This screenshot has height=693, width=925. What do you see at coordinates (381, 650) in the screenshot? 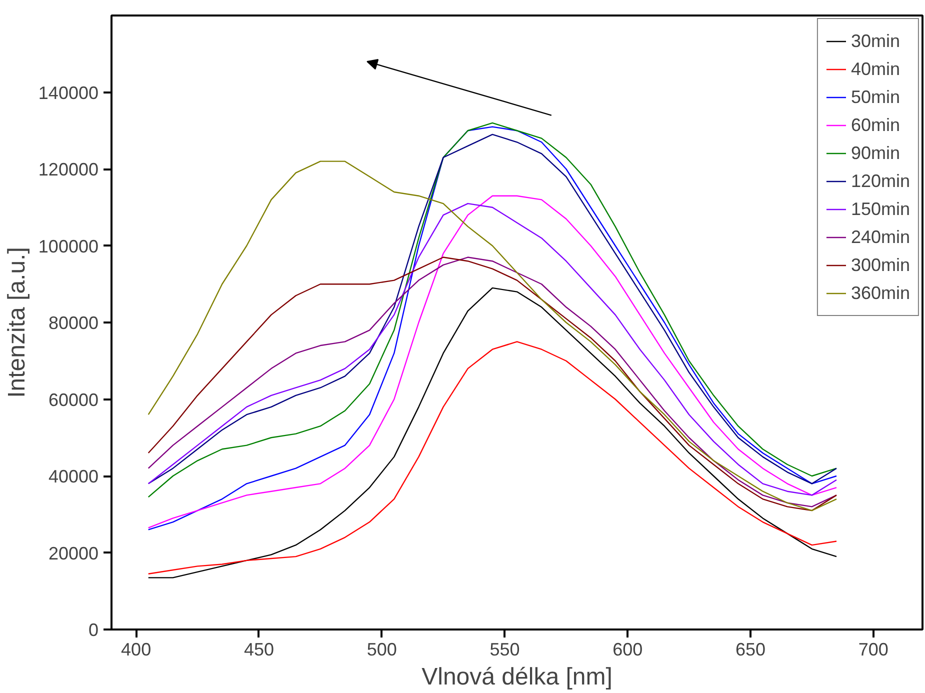
I see `x-tick-label: 500` at bounding box center [381, 650].